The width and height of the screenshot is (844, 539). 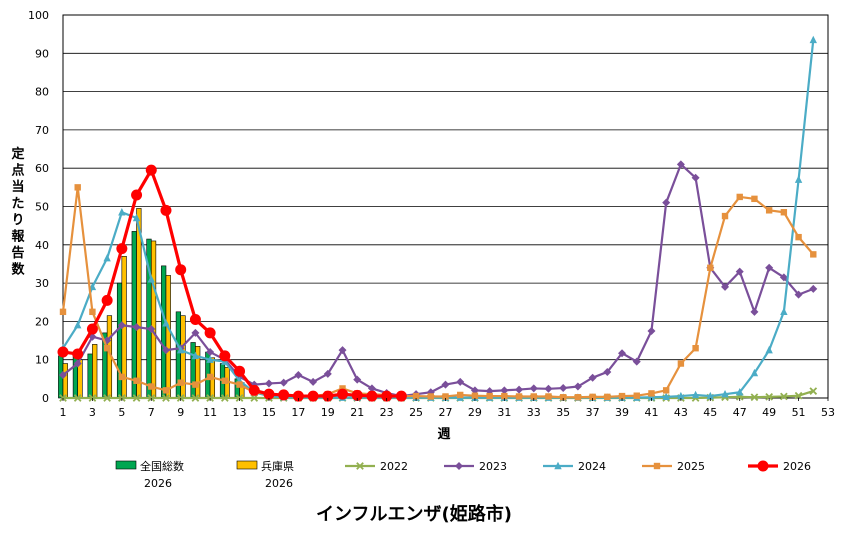 What do you see at coordinates (446, 412) in the screenshot?
I see `x-tick-label-27: 27` at bounding box center [446, 412].